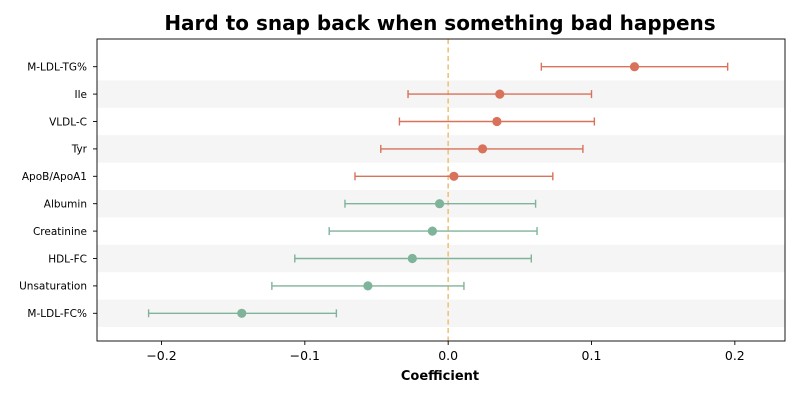 The height and width of the screenshot is (400, 800). I want to click on x-tick-label: −0.1, so click(305, 355).